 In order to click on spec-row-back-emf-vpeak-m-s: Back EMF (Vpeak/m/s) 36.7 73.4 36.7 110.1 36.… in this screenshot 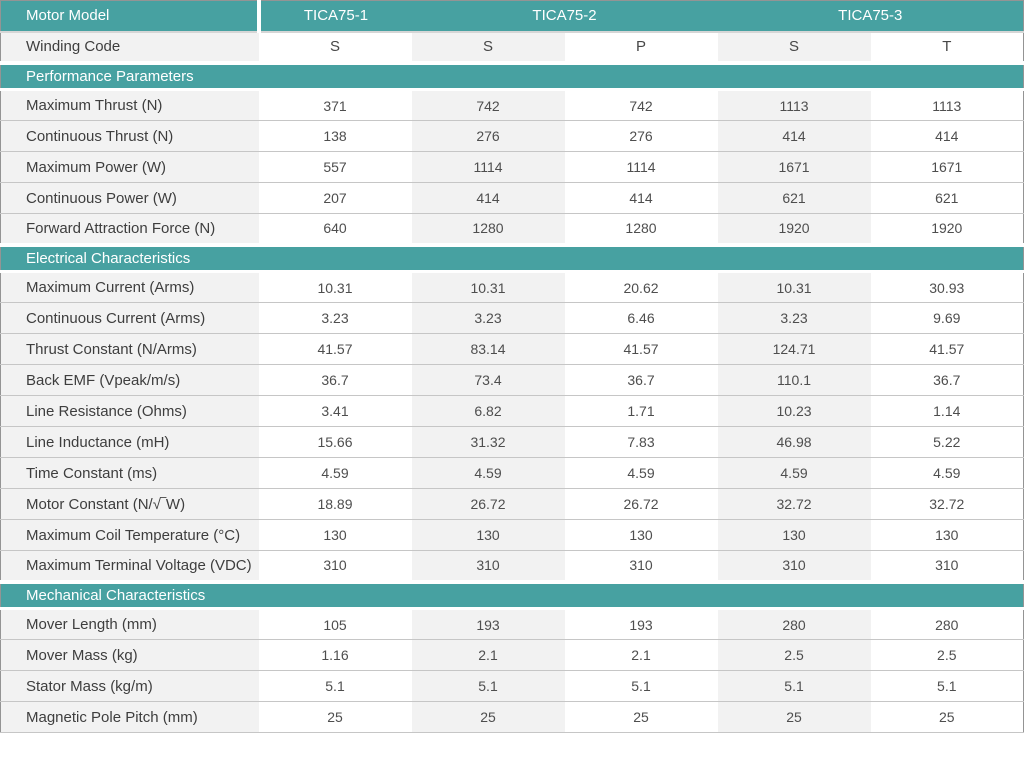, I will do `click(512, 380)`.